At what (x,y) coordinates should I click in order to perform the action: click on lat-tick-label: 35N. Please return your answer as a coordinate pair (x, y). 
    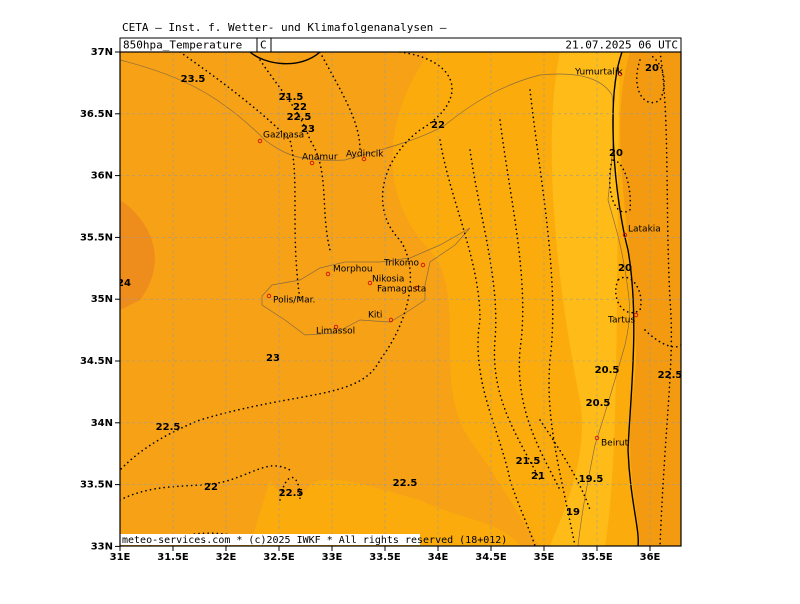
    Looking at the image, I should click on (102, 299).